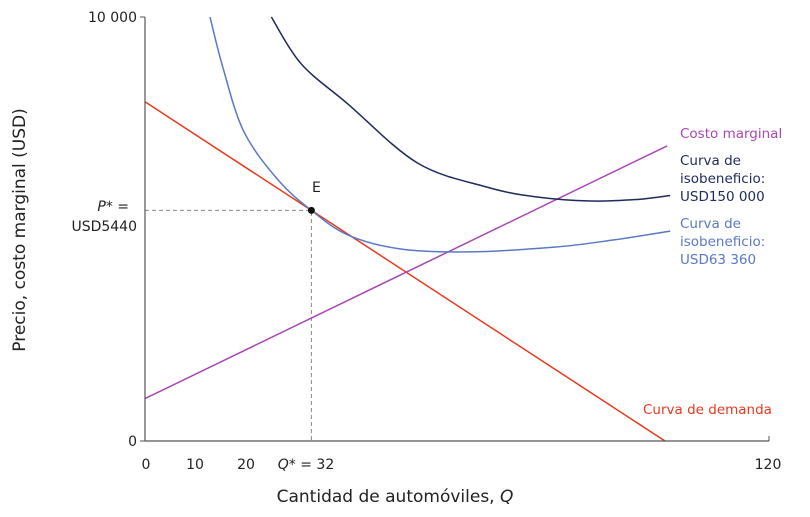 The width and height of the screenshot is (810, 517). What do you see at coordinates (707, 410) in the screenshot?
I see `label-demand: Curva de demanda` at bounding box center [707, 410].